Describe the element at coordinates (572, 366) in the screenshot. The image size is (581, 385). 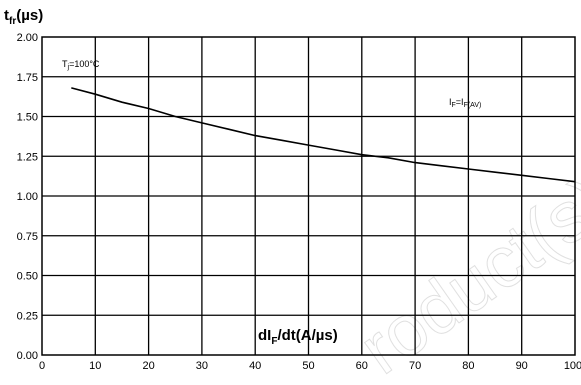
I see `x-tick-label: 100` at that location.